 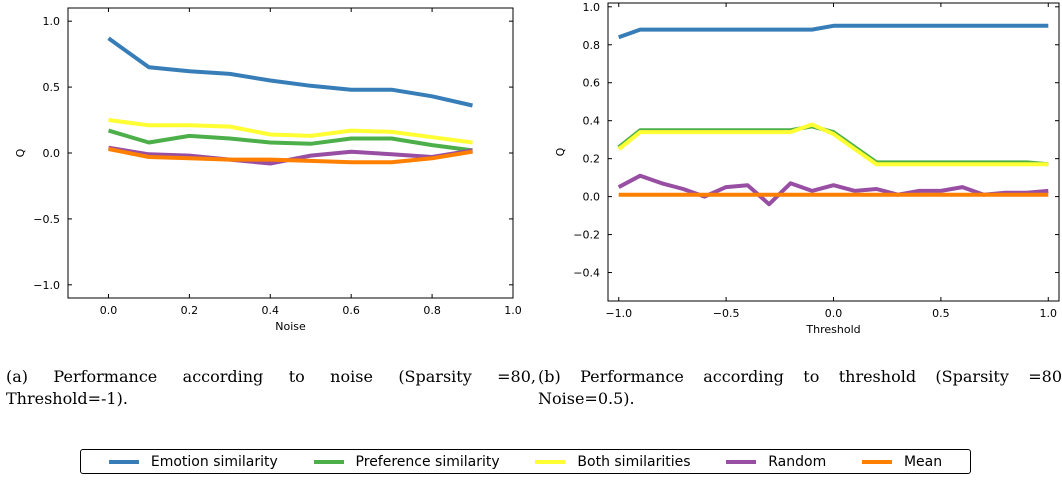 What do you see at coordinates (833, 31) in the screenshot?
I see `threshold-series-emotion-similarity` at bounding box center [833, 31].